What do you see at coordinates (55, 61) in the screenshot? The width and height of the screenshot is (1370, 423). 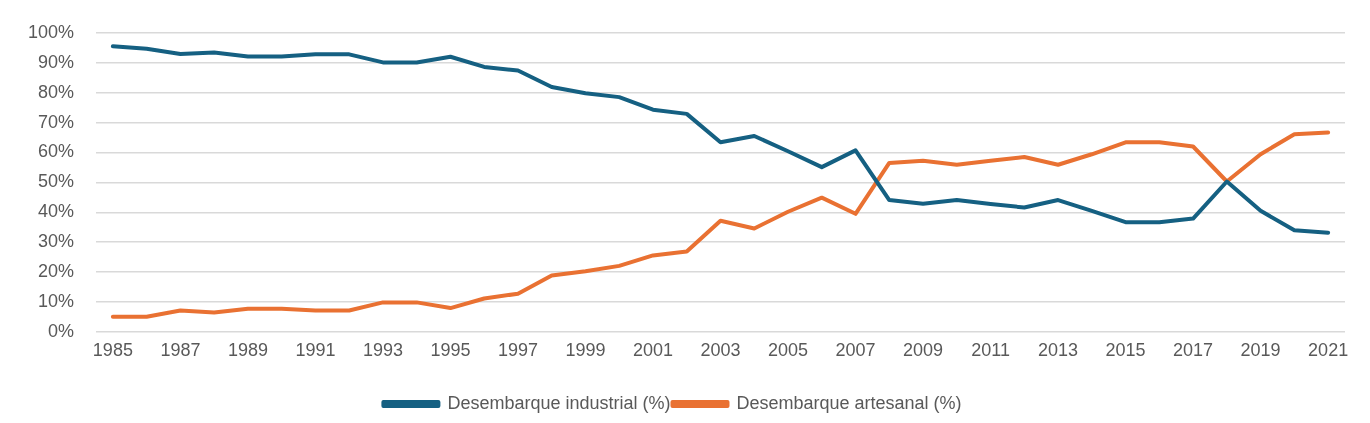 I see `y-tick-label: 90%` at bounding box center [55, 61].